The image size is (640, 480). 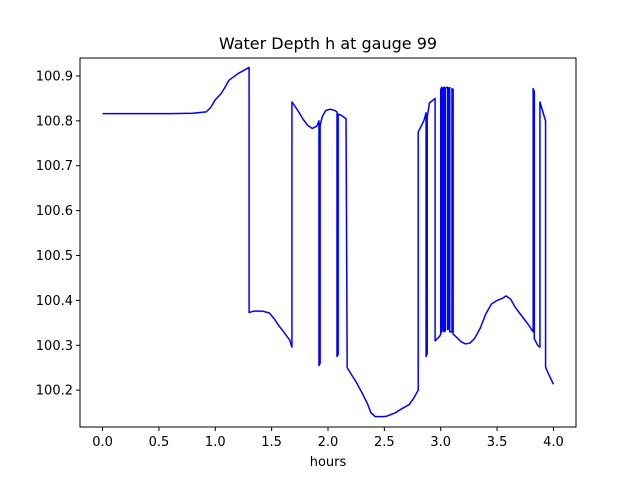 What do you see at coordinates (553, 442) in the screenshot?
I see `x-tick-label: 4.0` at bounding box center [553, 442].